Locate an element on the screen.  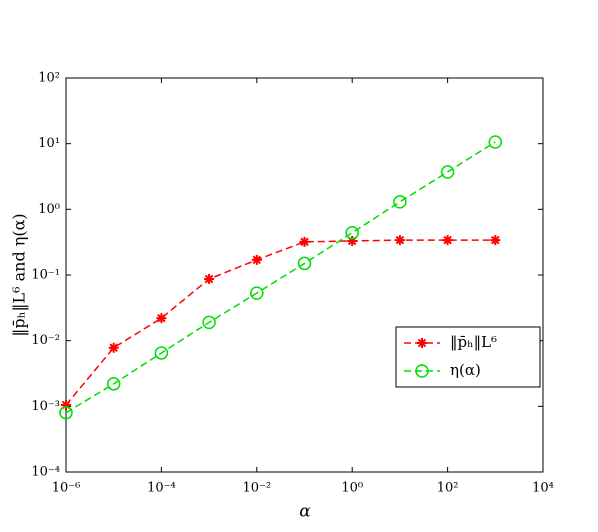
x-axis-label: α is located at coordinates (305, 512).